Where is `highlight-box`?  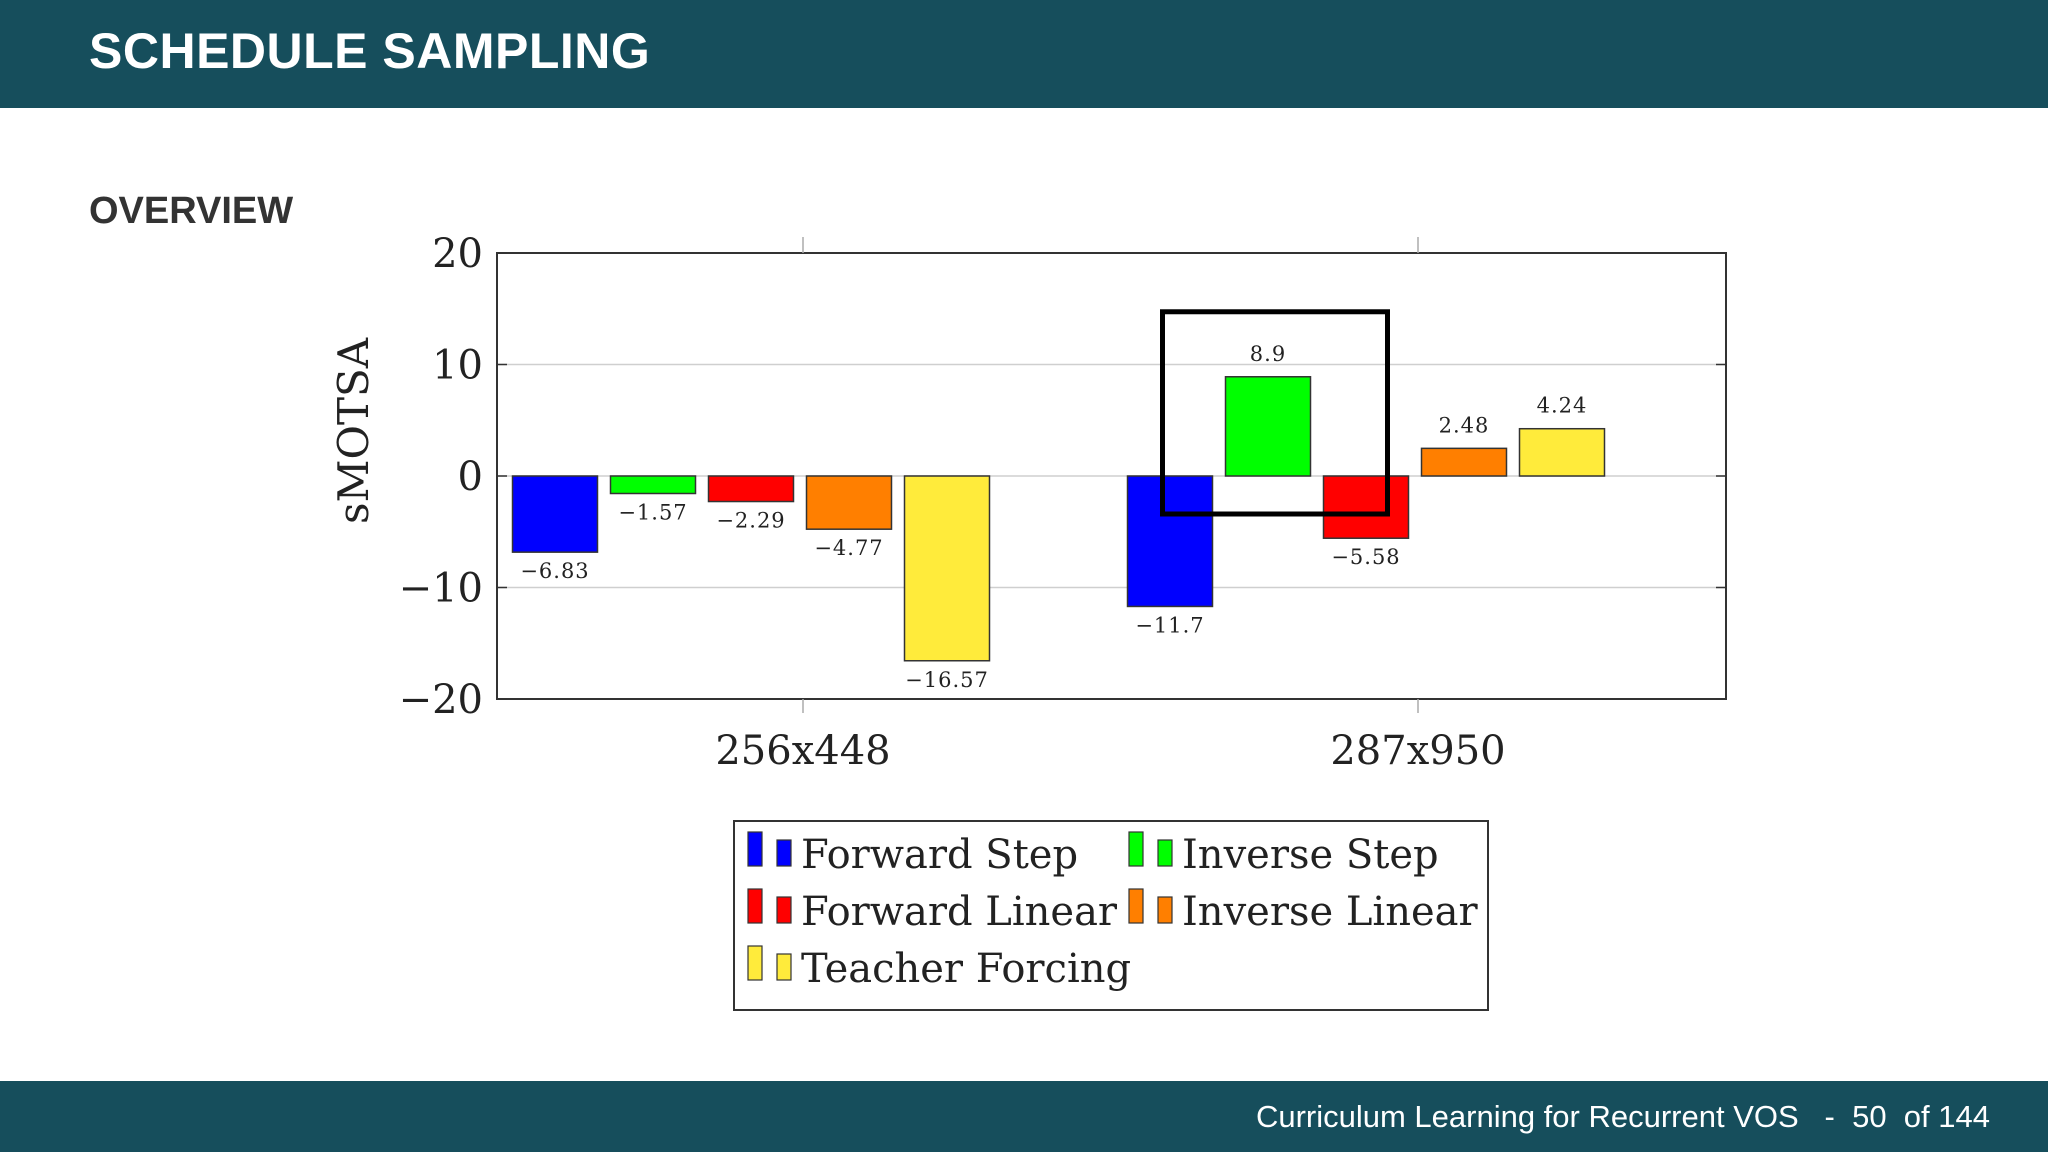 highlight-box is located at coordinates (1275, 413).